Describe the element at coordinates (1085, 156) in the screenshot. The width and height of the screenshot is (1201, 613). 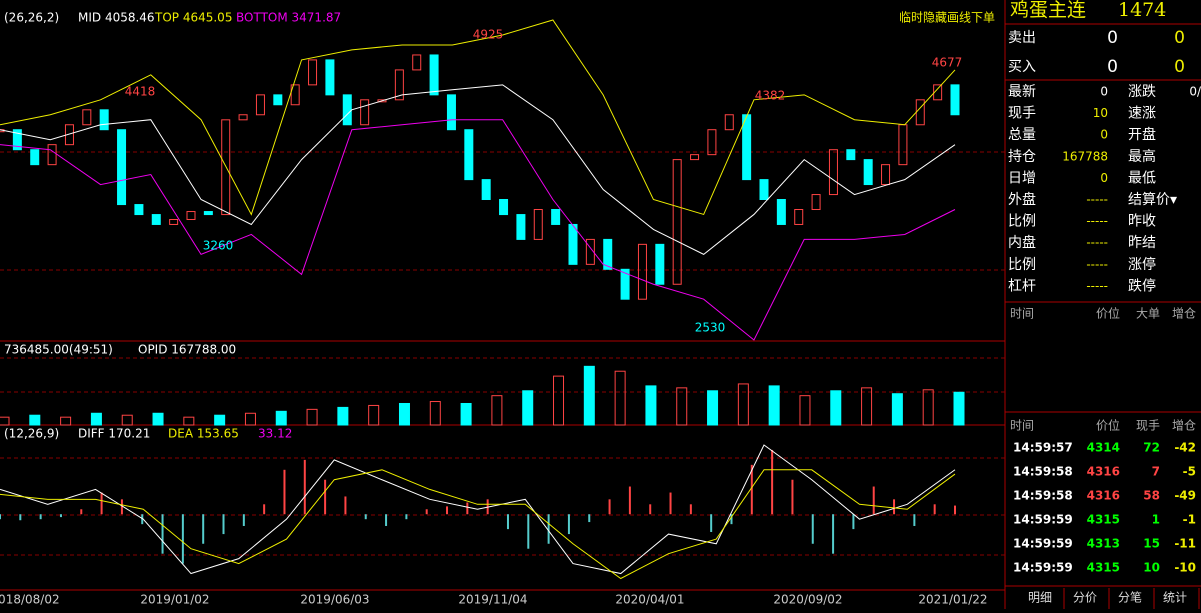
I see `stat-value: 167788` at that location.